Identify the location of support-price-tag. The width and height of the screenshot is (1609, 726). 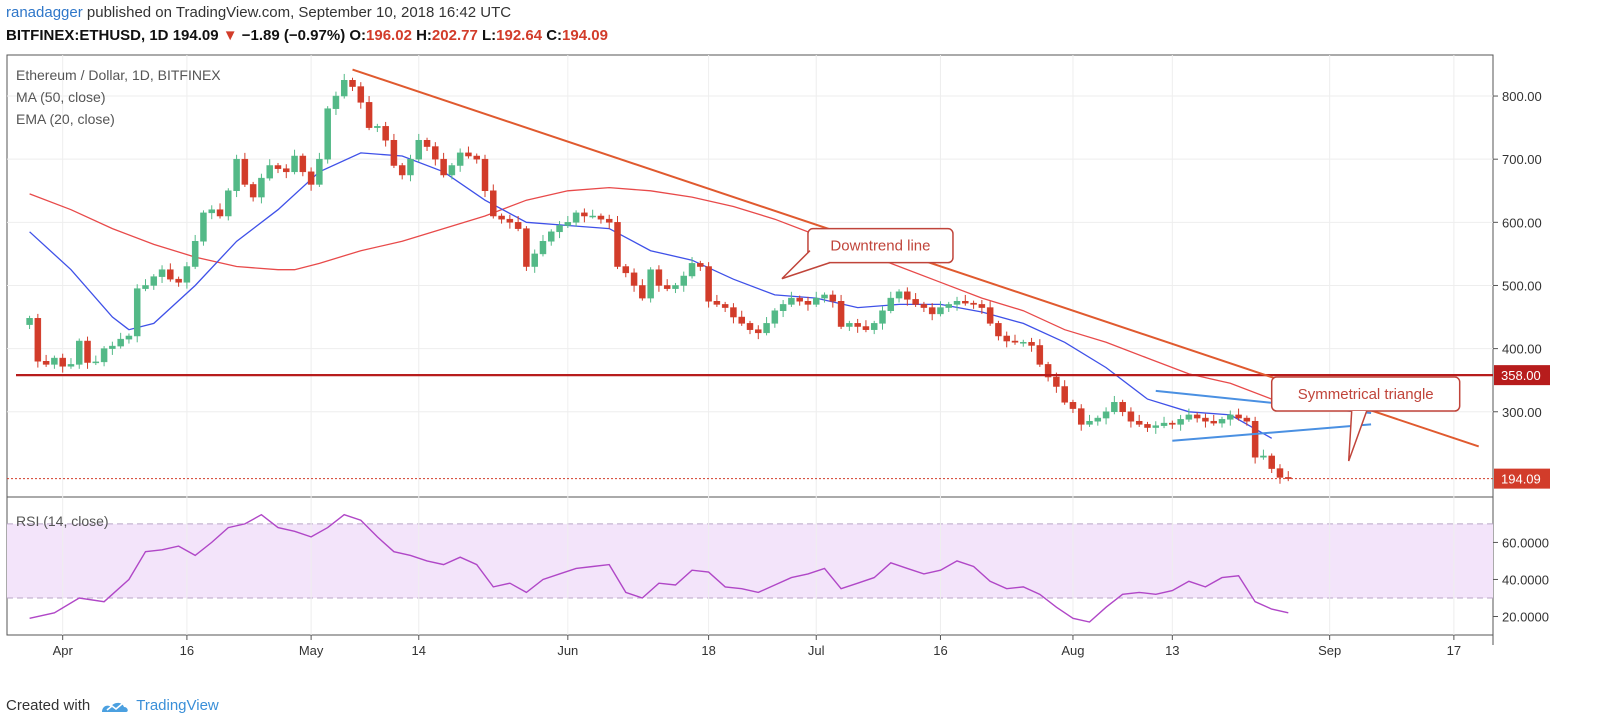
(1522, 375).